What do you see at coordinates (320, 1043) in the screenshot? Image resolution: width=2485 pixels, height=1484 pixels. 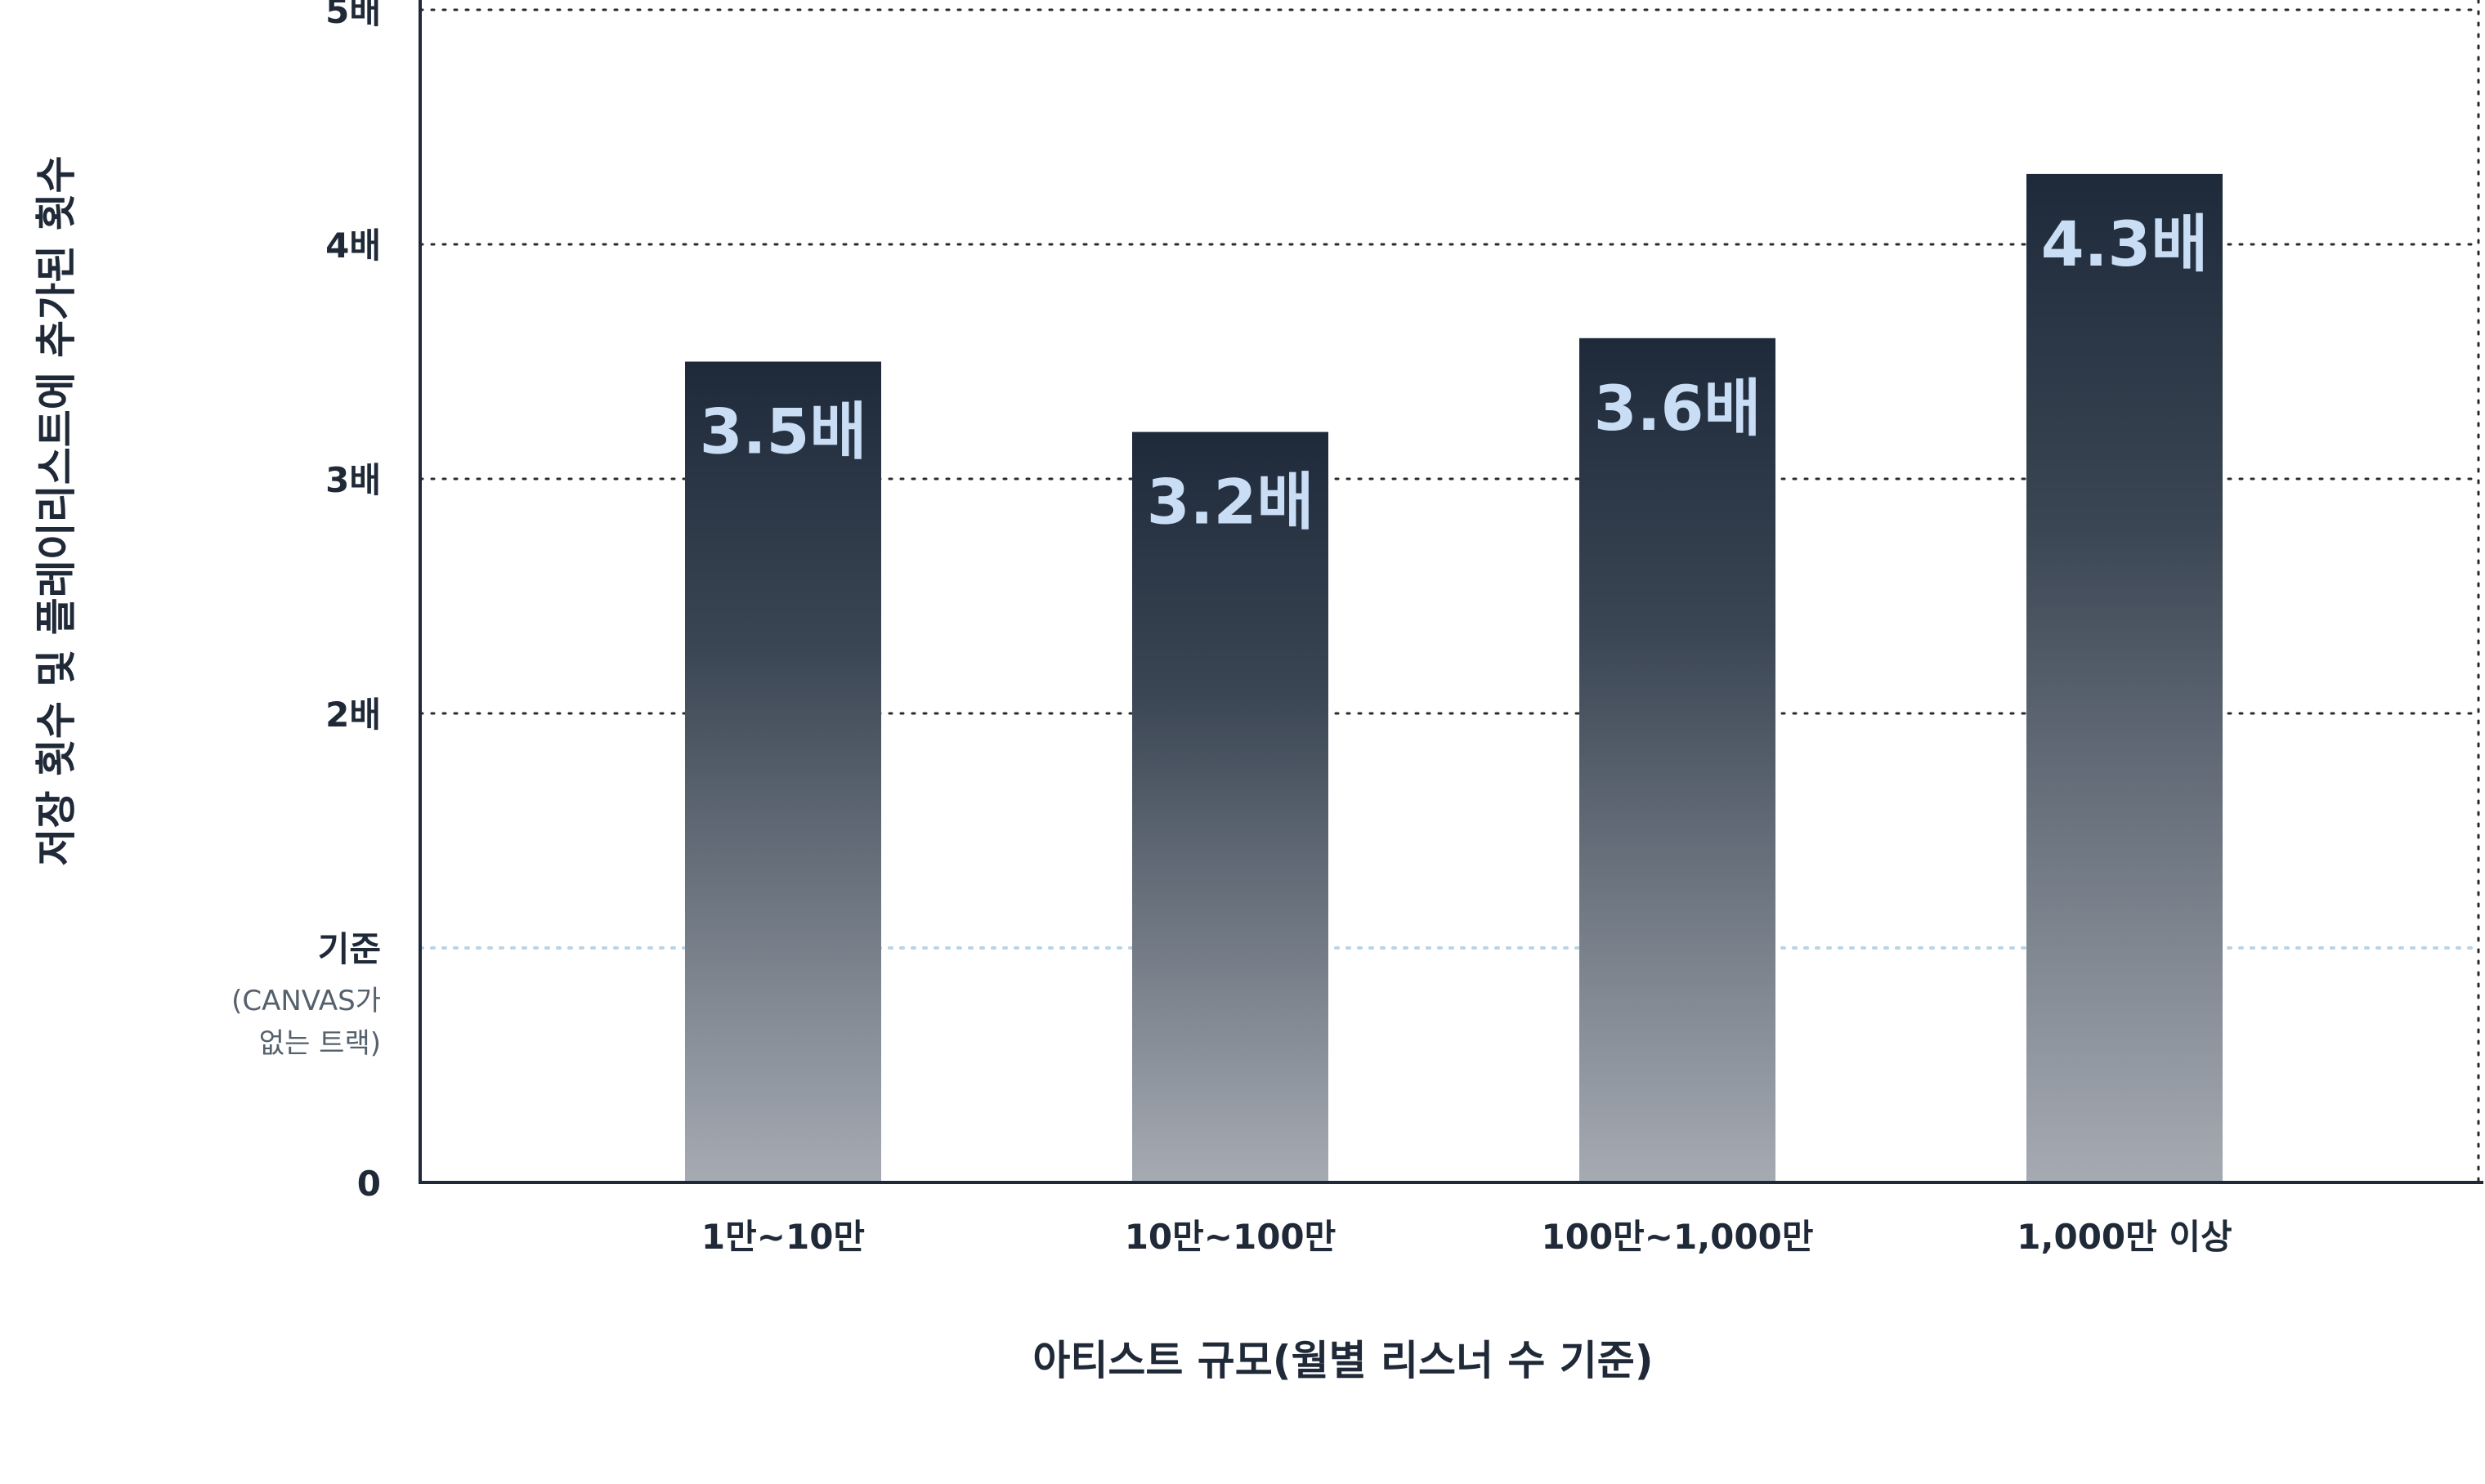 I see `y-tick-sublabel: 없는 트랙)` at bounding box center [320, 1043].